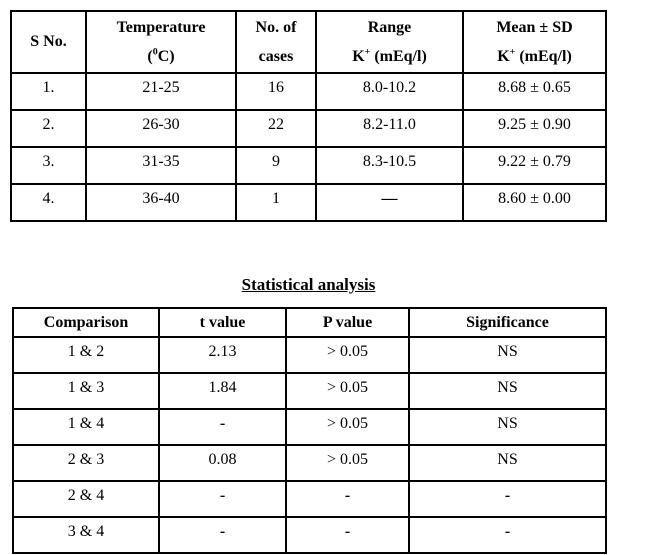  I want to click on statistical-analysis-title-text: Statistical analysis, so click(308, 284).